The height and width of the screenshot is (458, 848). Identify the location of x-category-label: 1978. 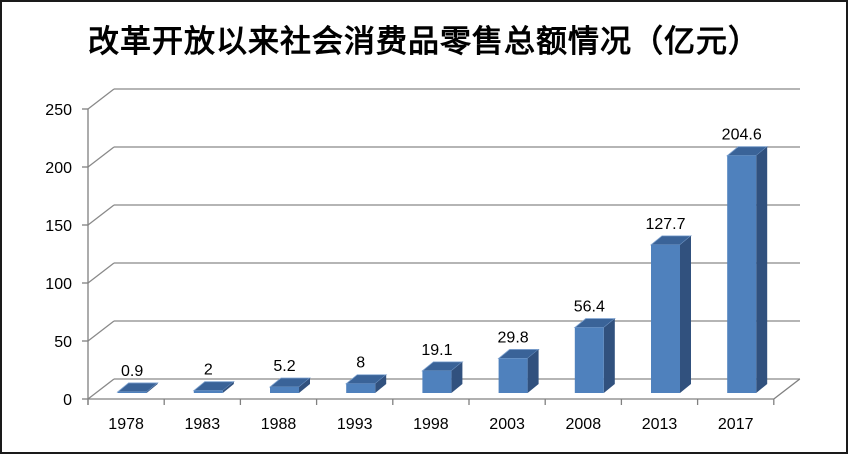
(126, 424).